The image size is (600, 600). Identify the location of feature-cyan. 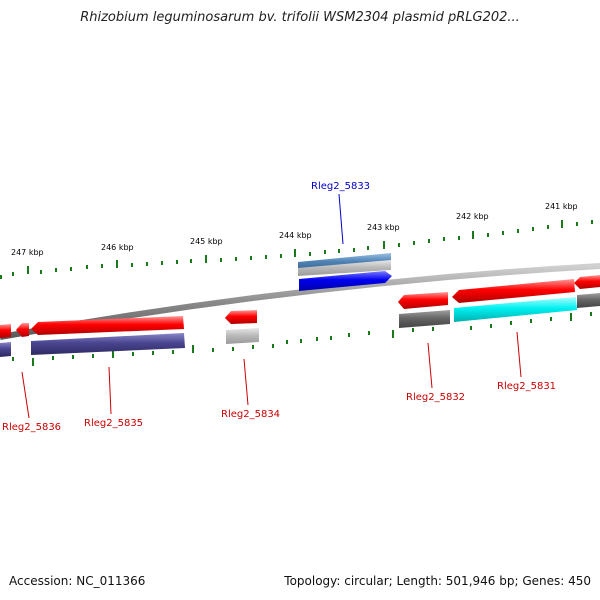
(515, 309).